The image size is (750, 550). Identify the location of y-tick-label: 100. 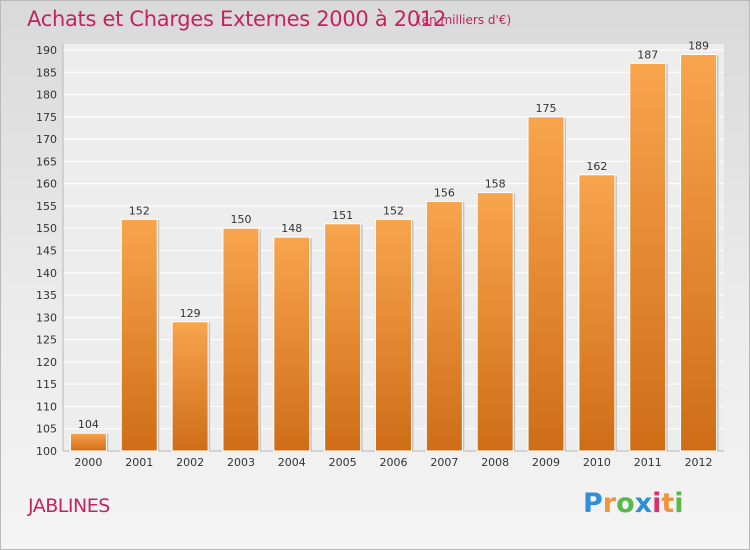
(46, 451).